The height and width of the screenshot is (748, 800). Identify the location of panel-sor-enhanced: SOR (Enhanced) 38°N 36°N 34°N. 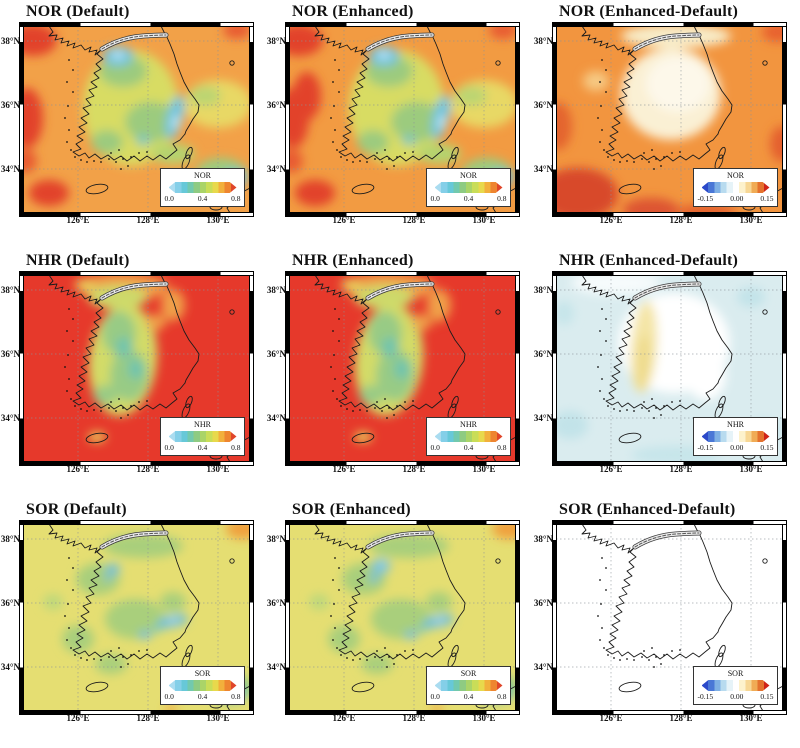
(399, 623).